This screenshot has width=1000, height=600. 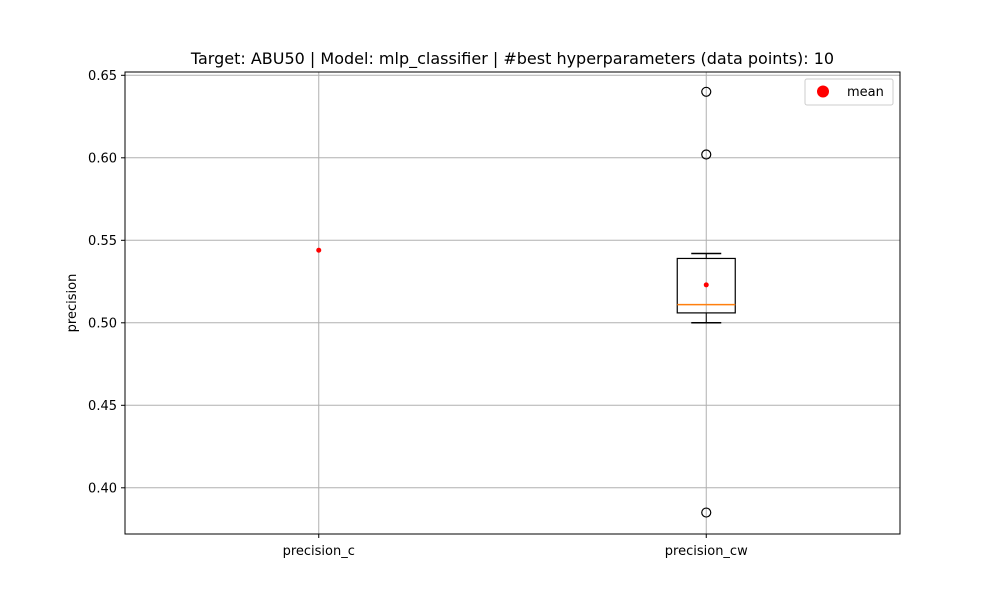 I want to click on iqr-box, so click(x=706, y=285).